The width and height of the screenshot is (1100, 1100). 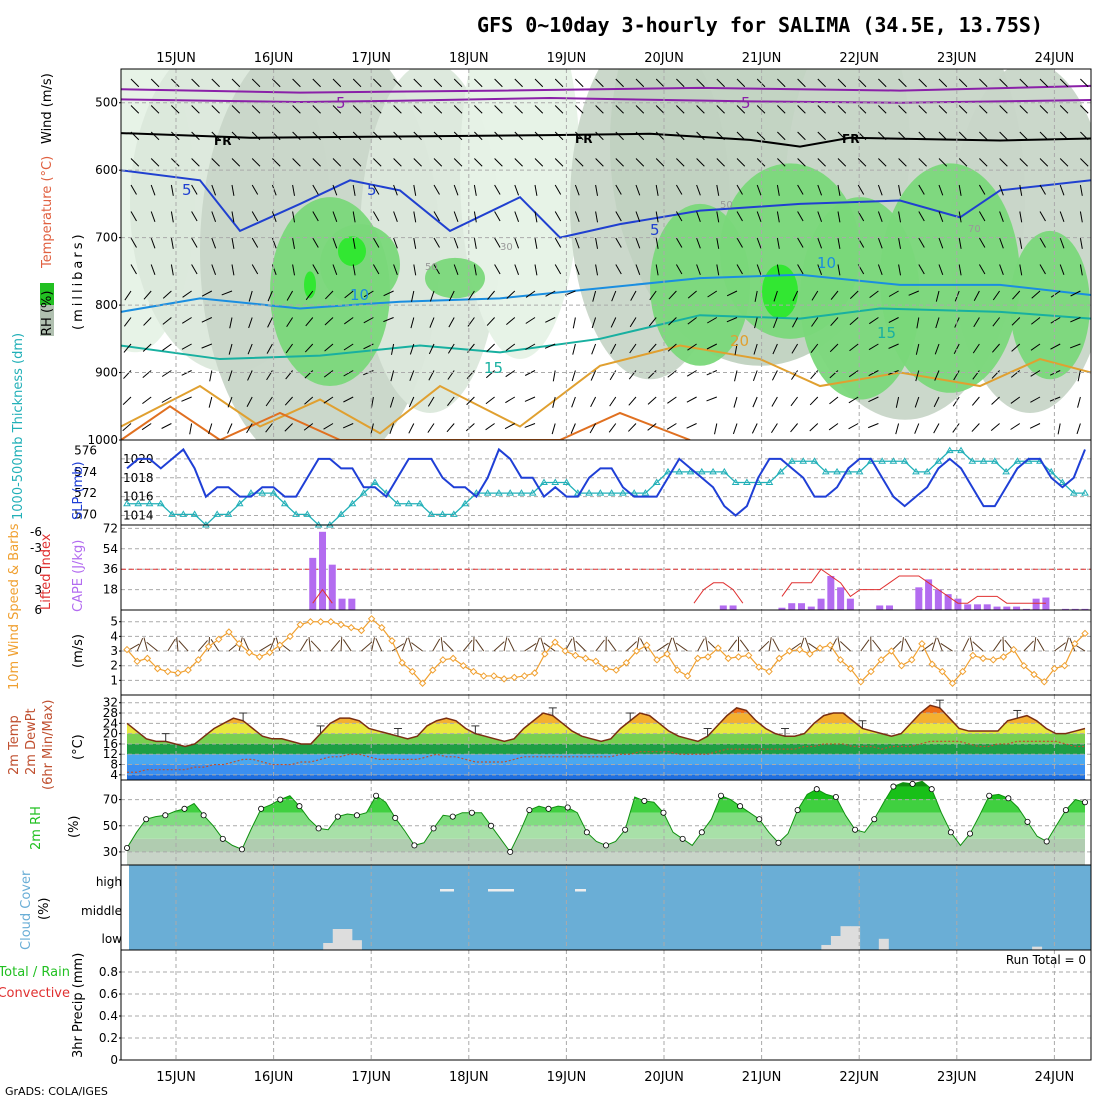 What do you see at coordinates (957, 58) in the screenshot?
I see `top-date-label: 23JUN` at bounding box center [957, 58].